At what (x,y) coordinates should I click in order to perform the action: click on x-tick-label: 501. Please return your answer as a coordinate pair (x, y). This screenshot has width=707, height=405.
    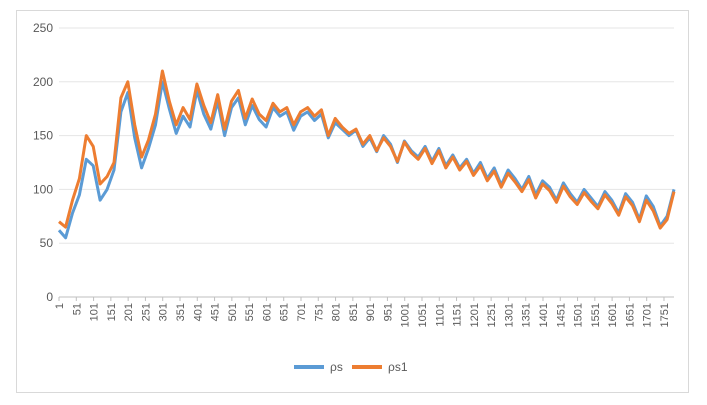
    Looking at the image, I should click on (233, 312).